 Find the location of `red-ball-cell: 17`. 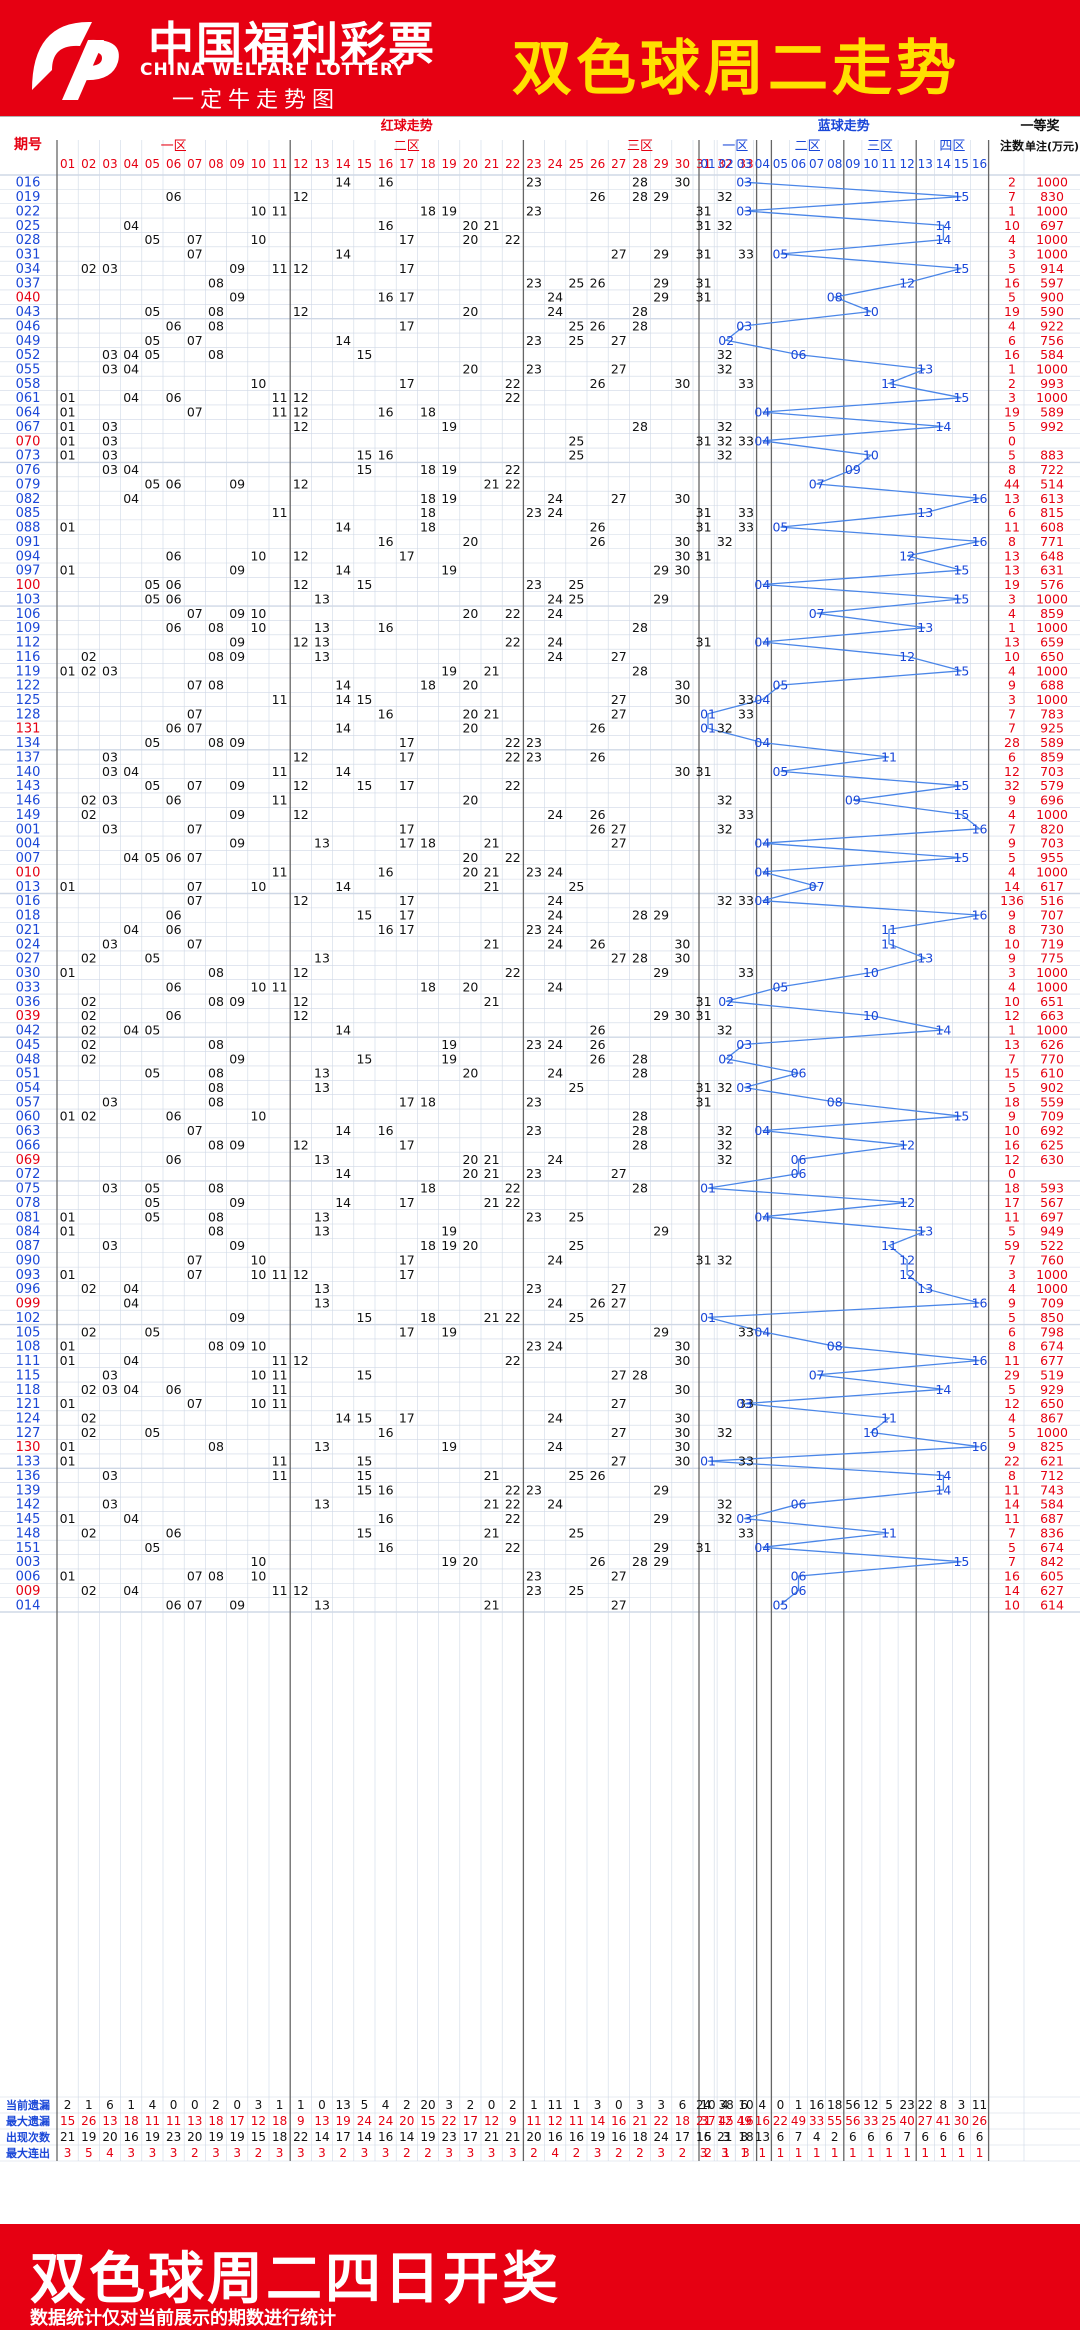

red-ball-cell: 17 is located at coordinates (407, 268).